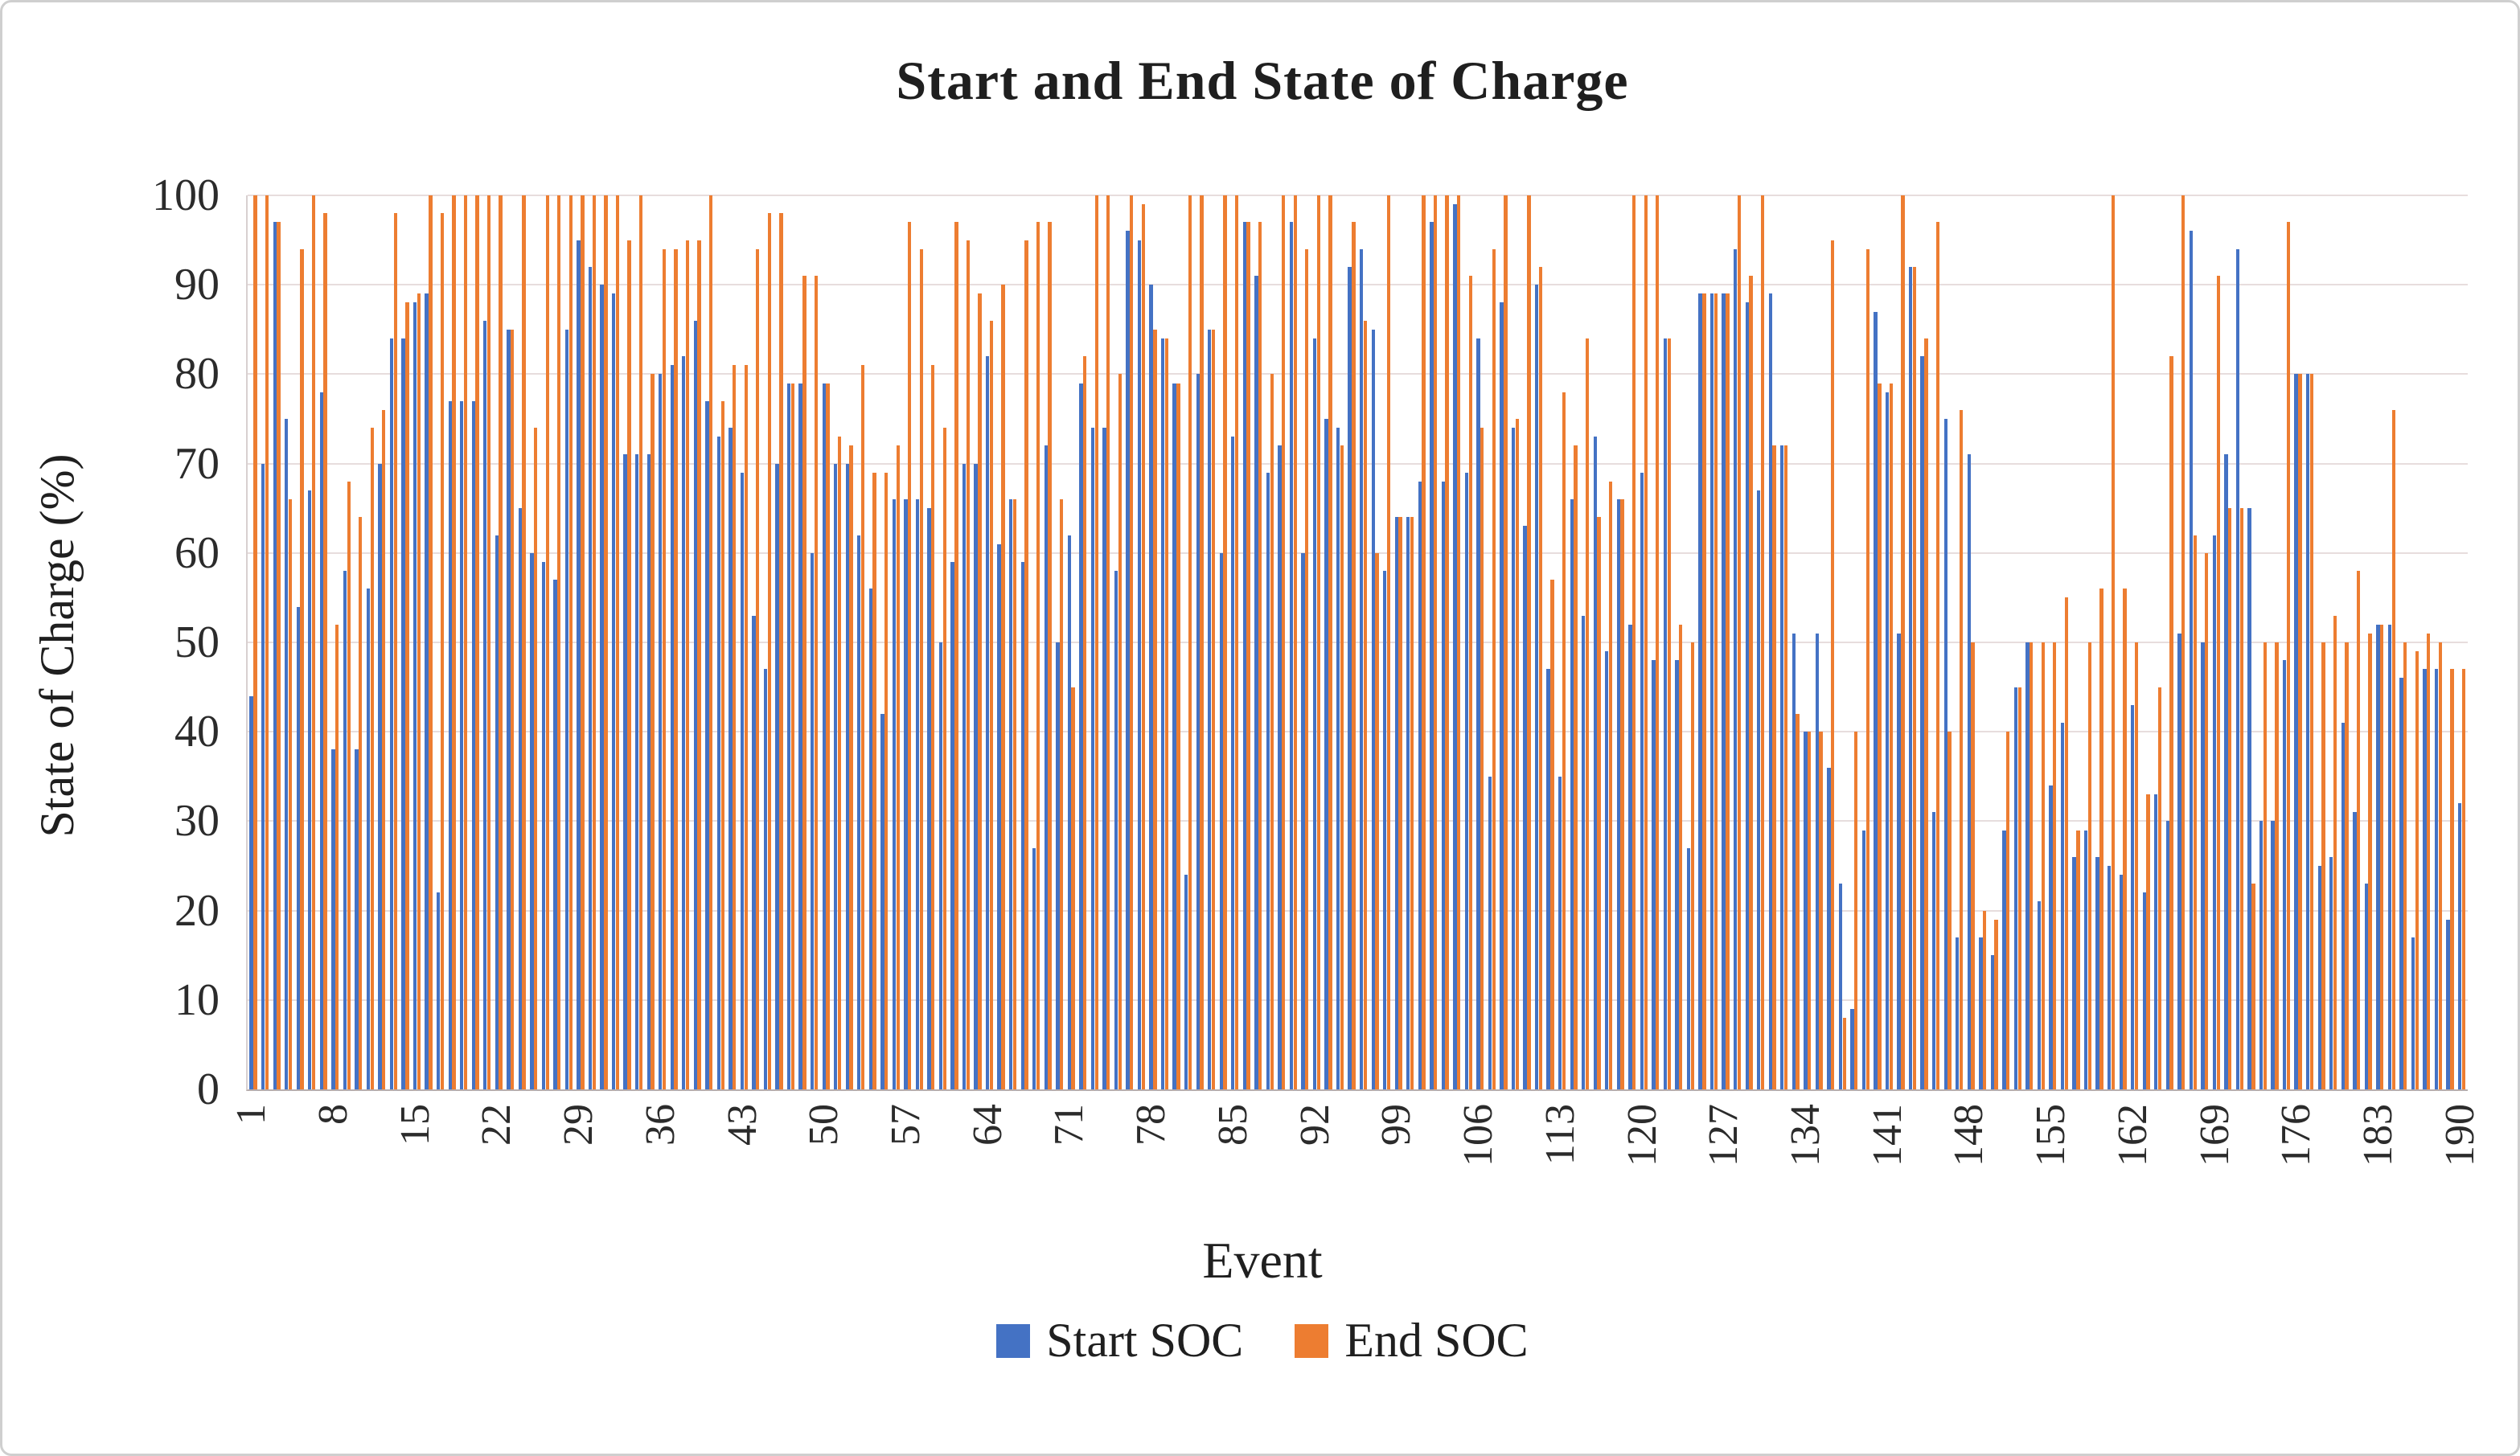 The width and height of the screenshot is (2520, 1456). Describe the element at coordinates (2214, 1135) in the screenshot. I see `x-tick-label: 169` at that location.